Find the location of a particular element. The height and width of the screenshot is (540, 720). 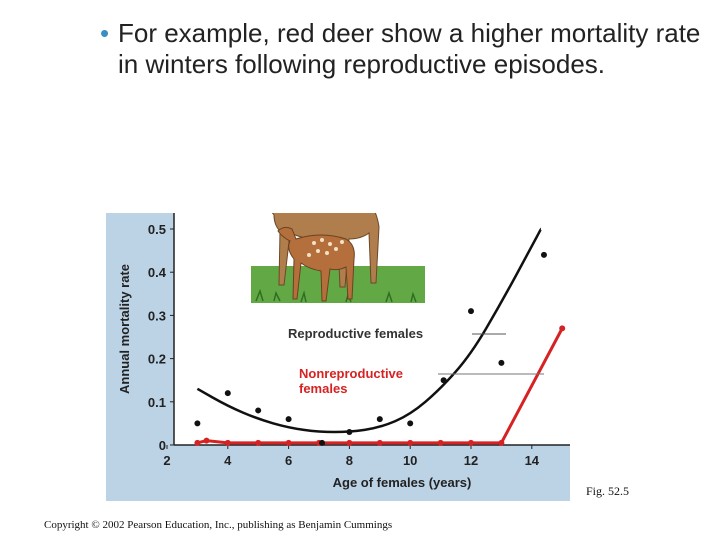

y-axis-label: Annual mortality rate is located at coordinates (124, 329).